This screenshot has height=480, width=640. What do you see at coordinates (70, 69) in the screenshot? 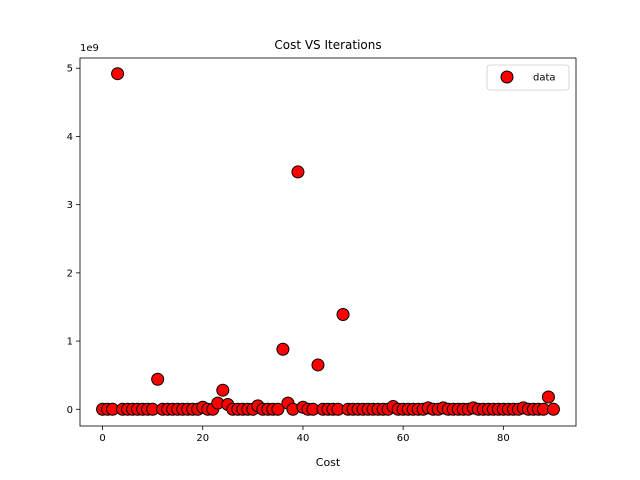
I see `y-tick-label: 5` at bounding box center [70, 69].